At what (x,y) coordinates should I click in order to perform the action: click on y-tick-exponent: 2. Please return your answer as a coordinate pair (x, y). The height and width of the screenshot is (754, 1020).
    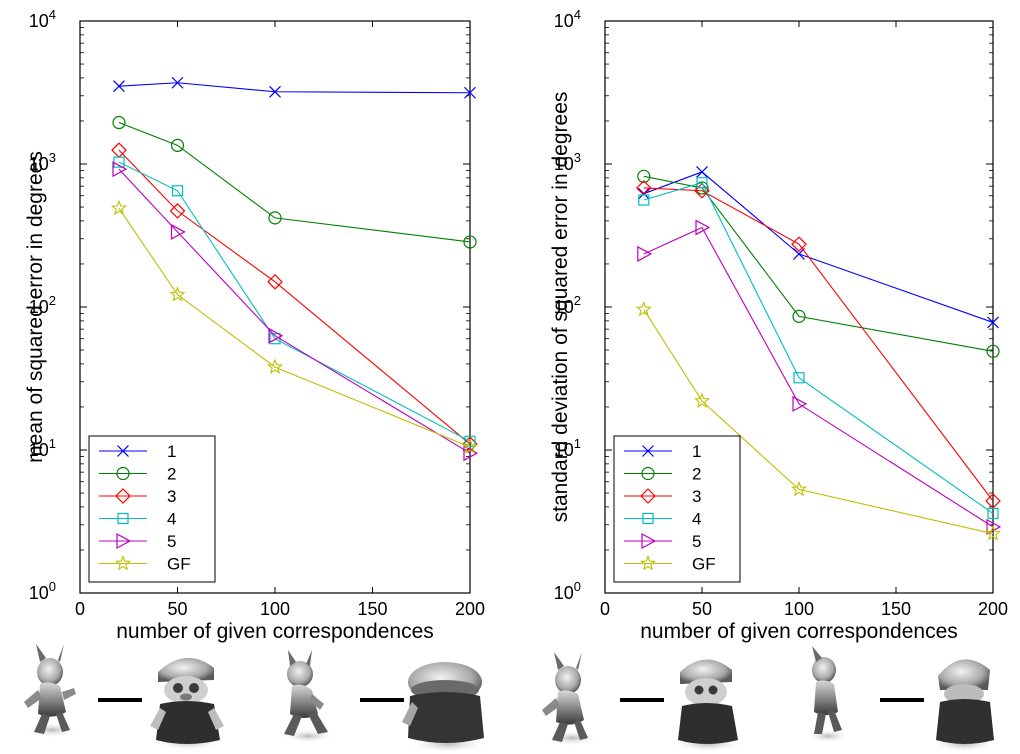
    Looking at the image, I should click on (577, 300).